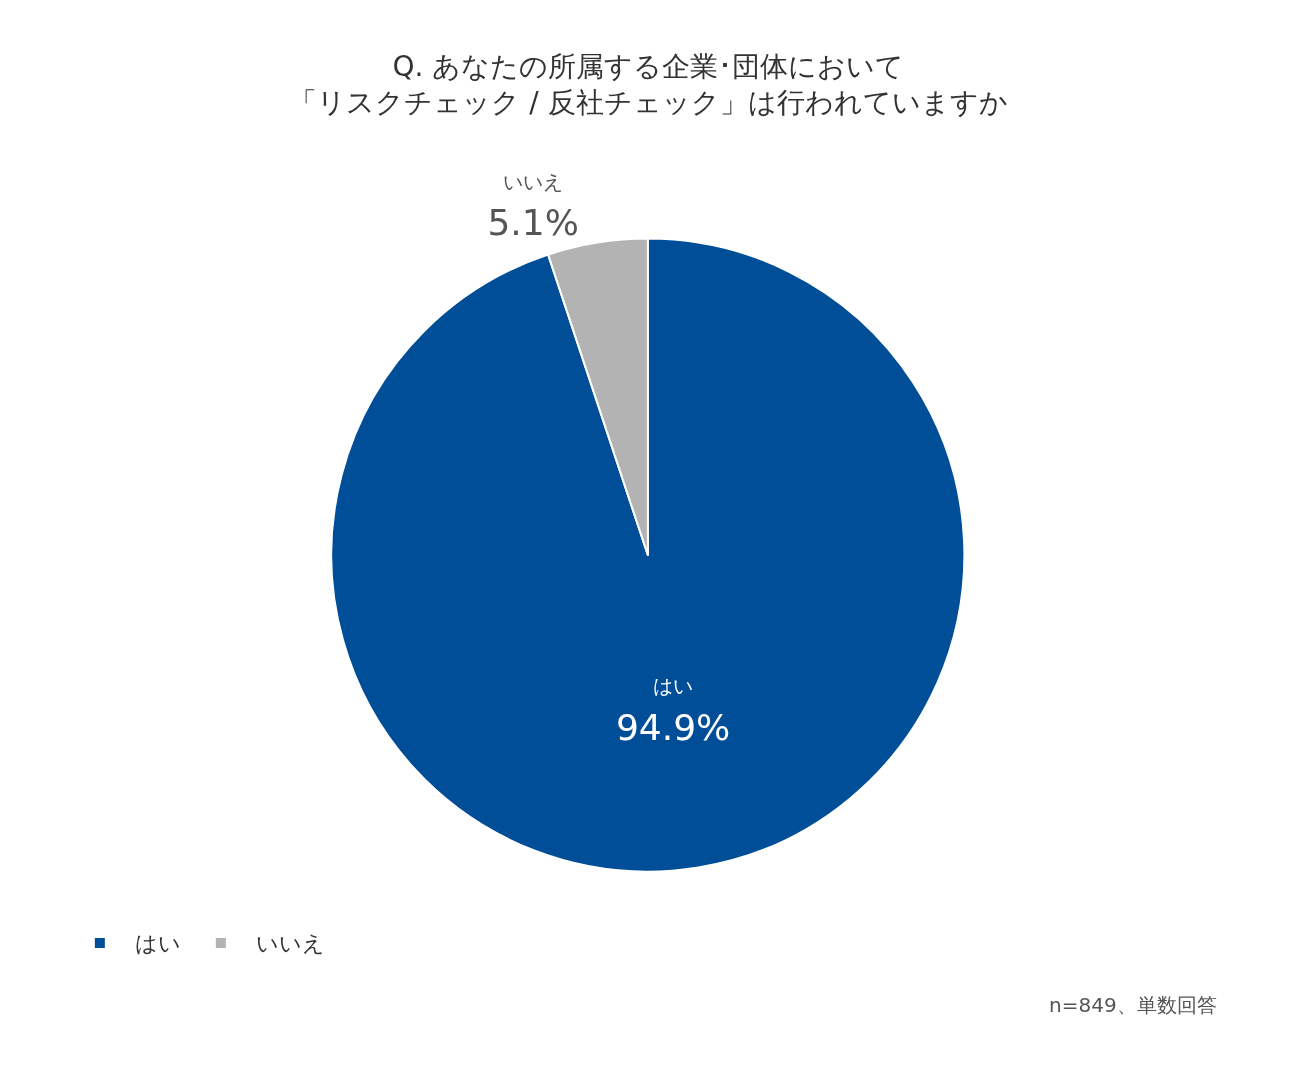  I want to click on chart-subtitle: 「リスクチェック / 反社チェック」は行われていますか, so click(648, 103).